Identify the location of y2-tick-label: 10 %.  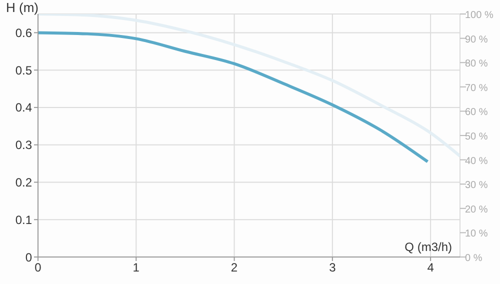
(476, 234).